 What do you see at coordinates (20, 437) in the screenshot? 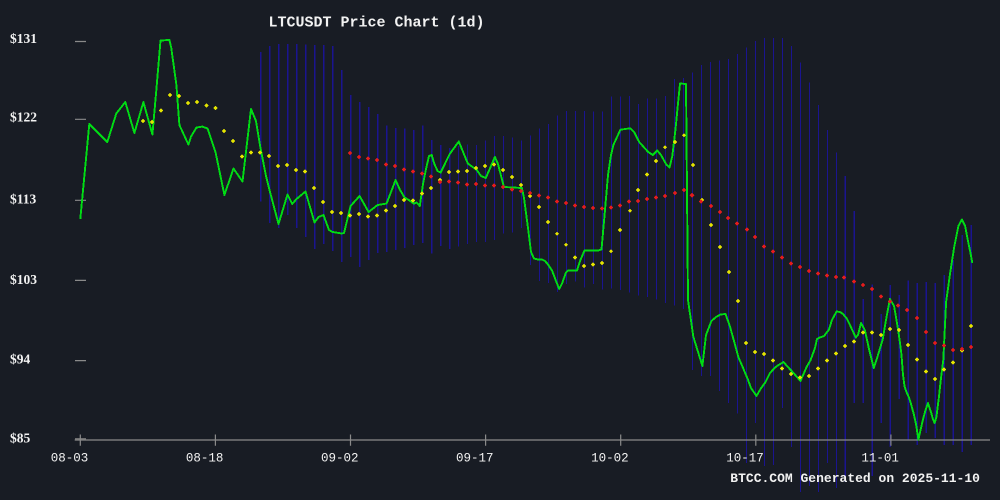
I see `svg-text: $85` at bounding box center [20, 437].